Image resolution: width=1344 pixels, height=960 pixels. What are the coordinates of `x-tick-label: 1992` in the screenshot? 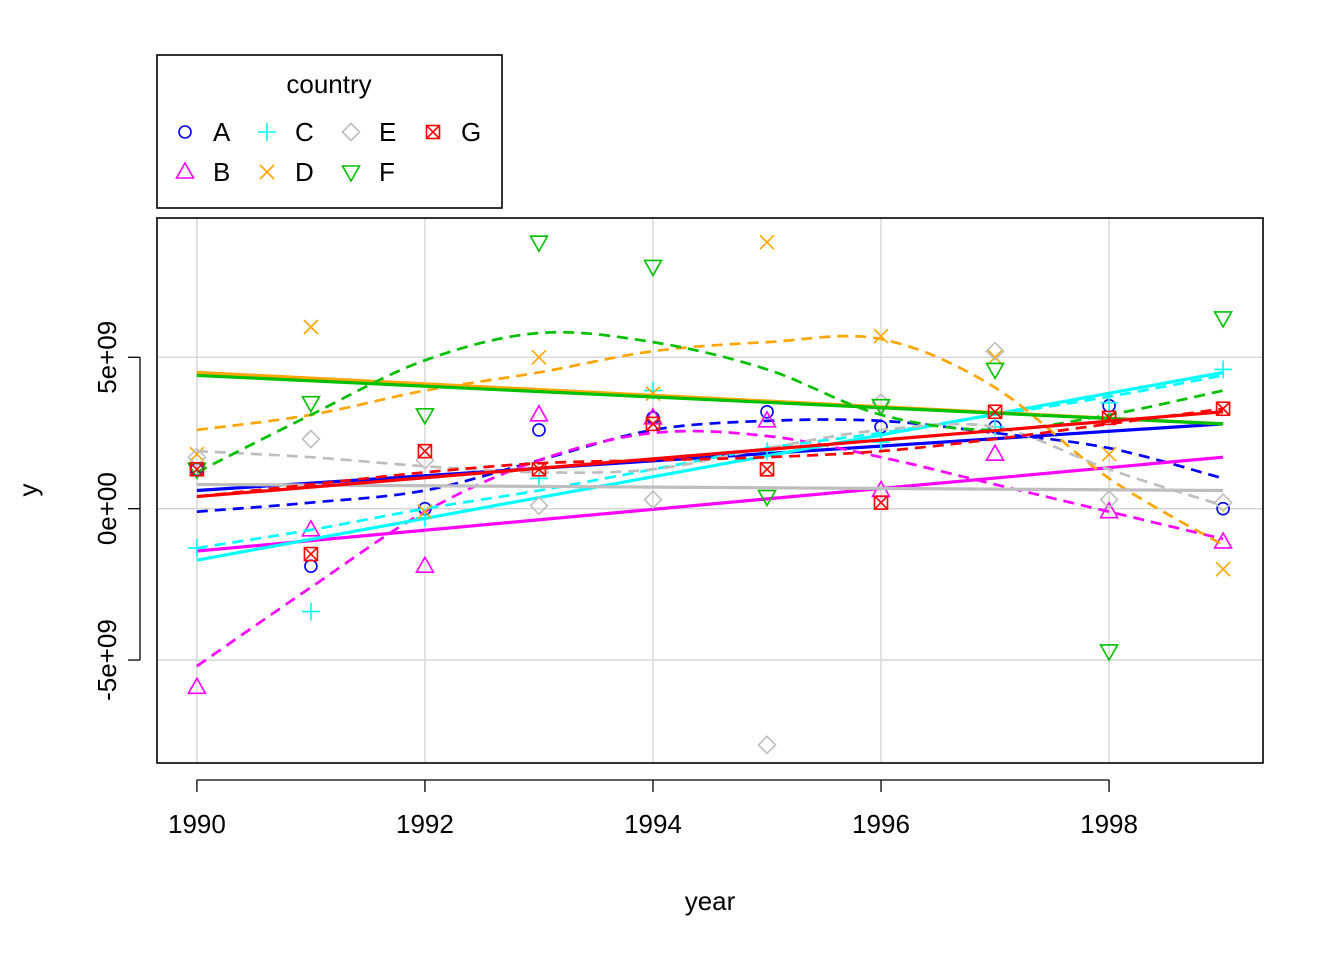 It's located at (425, 824).